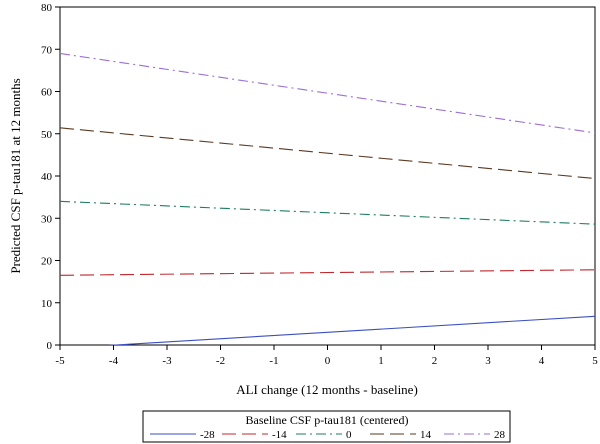 Image resolution: width=600 pixels, height=444 pixels. What do you see at coordinates (542, 361) in the screenshot?
I see `x-tick-label: 4` at bounding box center [542, 361].